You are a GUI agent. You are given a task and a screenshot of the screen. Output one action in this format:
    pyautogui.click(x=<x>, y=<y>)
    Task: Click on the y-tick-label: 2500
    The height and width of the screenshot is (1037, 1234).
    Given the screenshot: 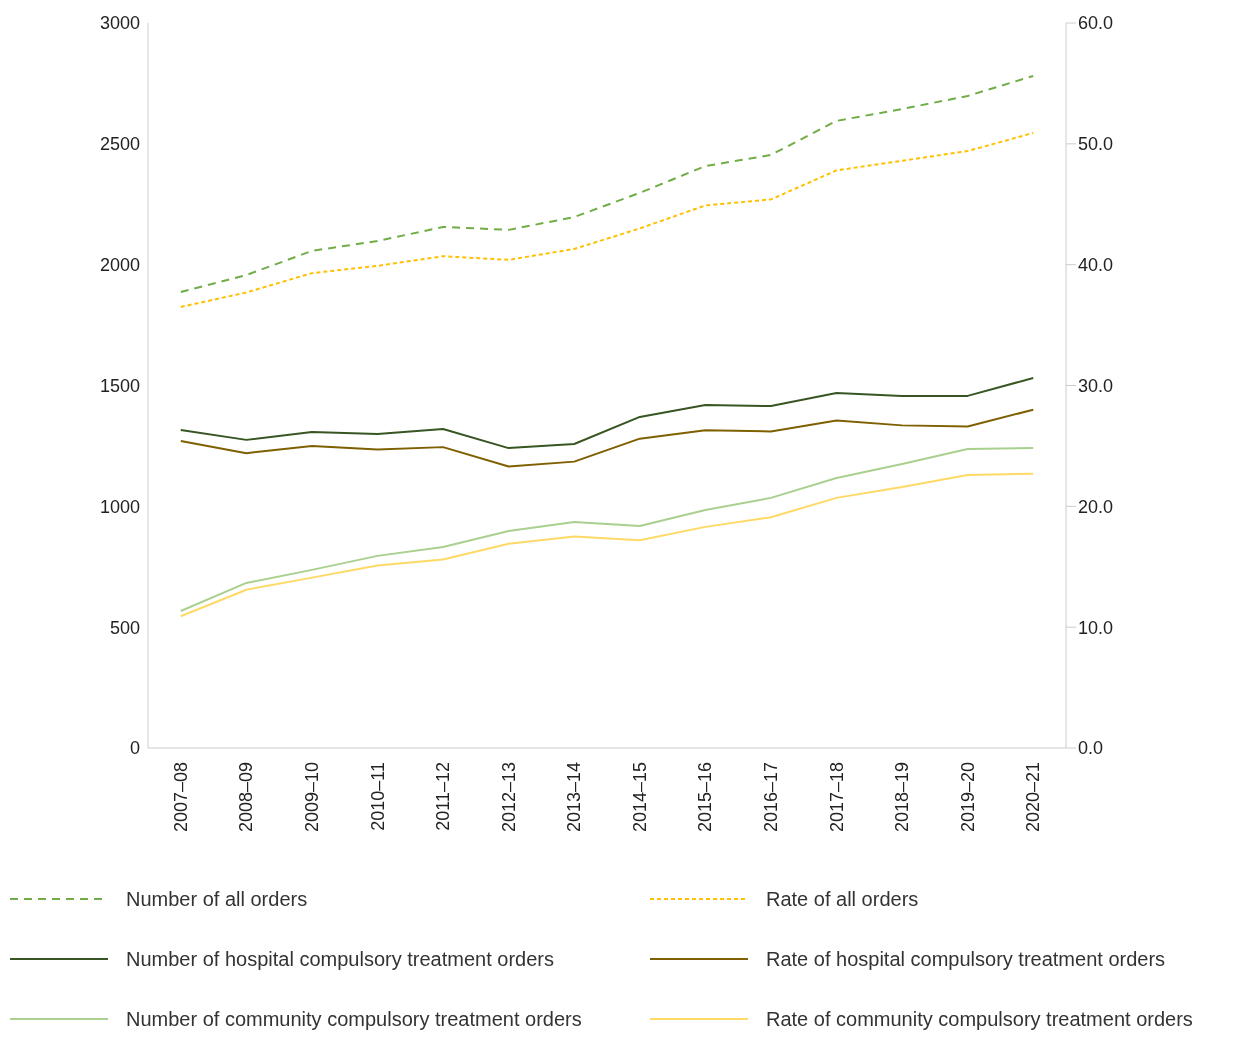 What is the action you would take?
    pyautogui.click(x=119, y=144)
    